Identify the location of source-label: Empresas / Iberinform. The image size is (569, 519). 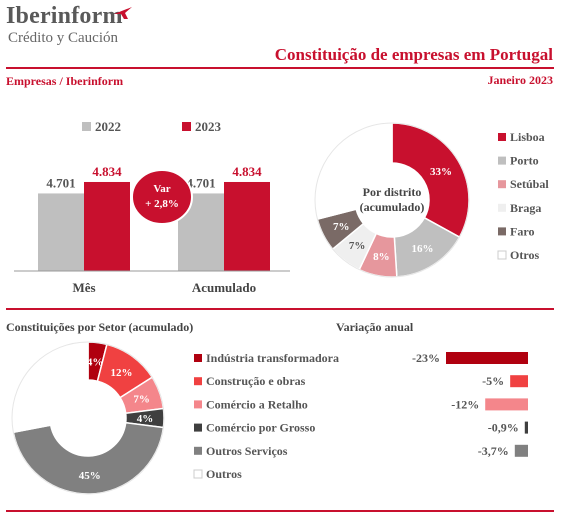
(65, 81).